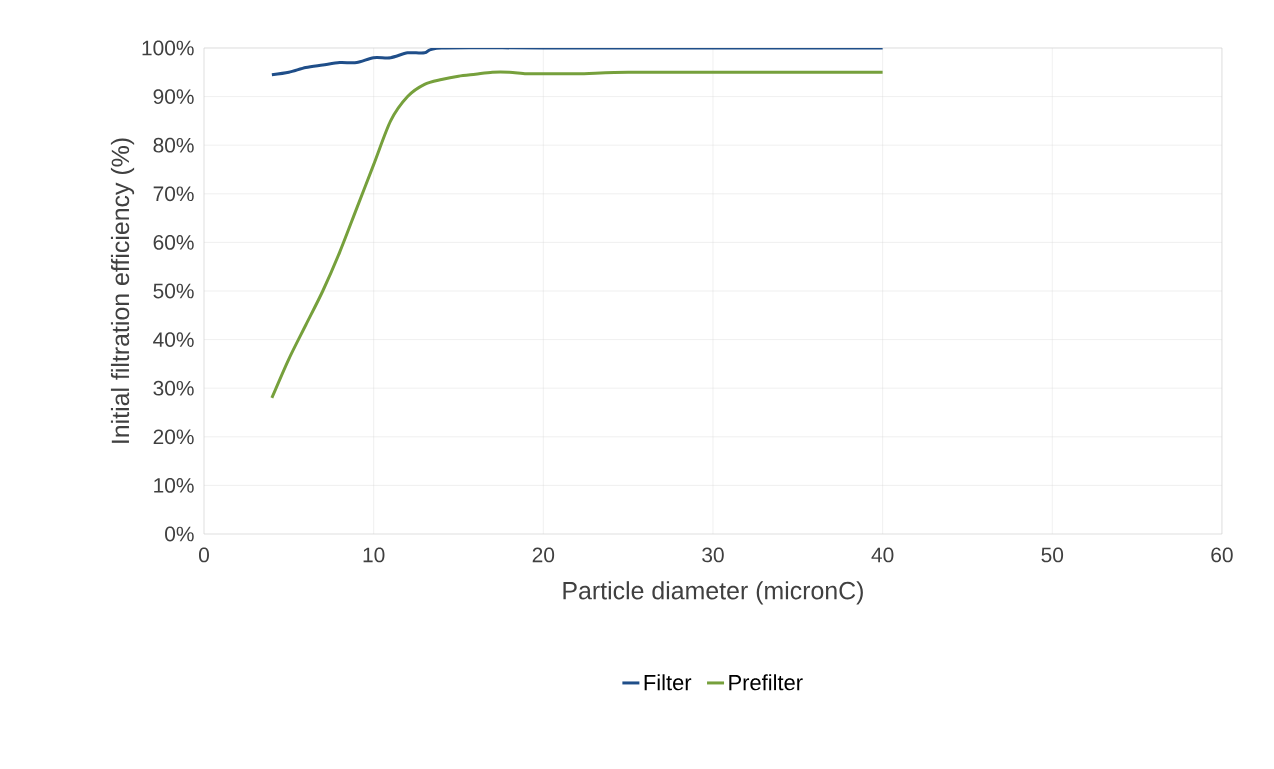  I want to click on x-tick-label: 10, so click(374, 555).